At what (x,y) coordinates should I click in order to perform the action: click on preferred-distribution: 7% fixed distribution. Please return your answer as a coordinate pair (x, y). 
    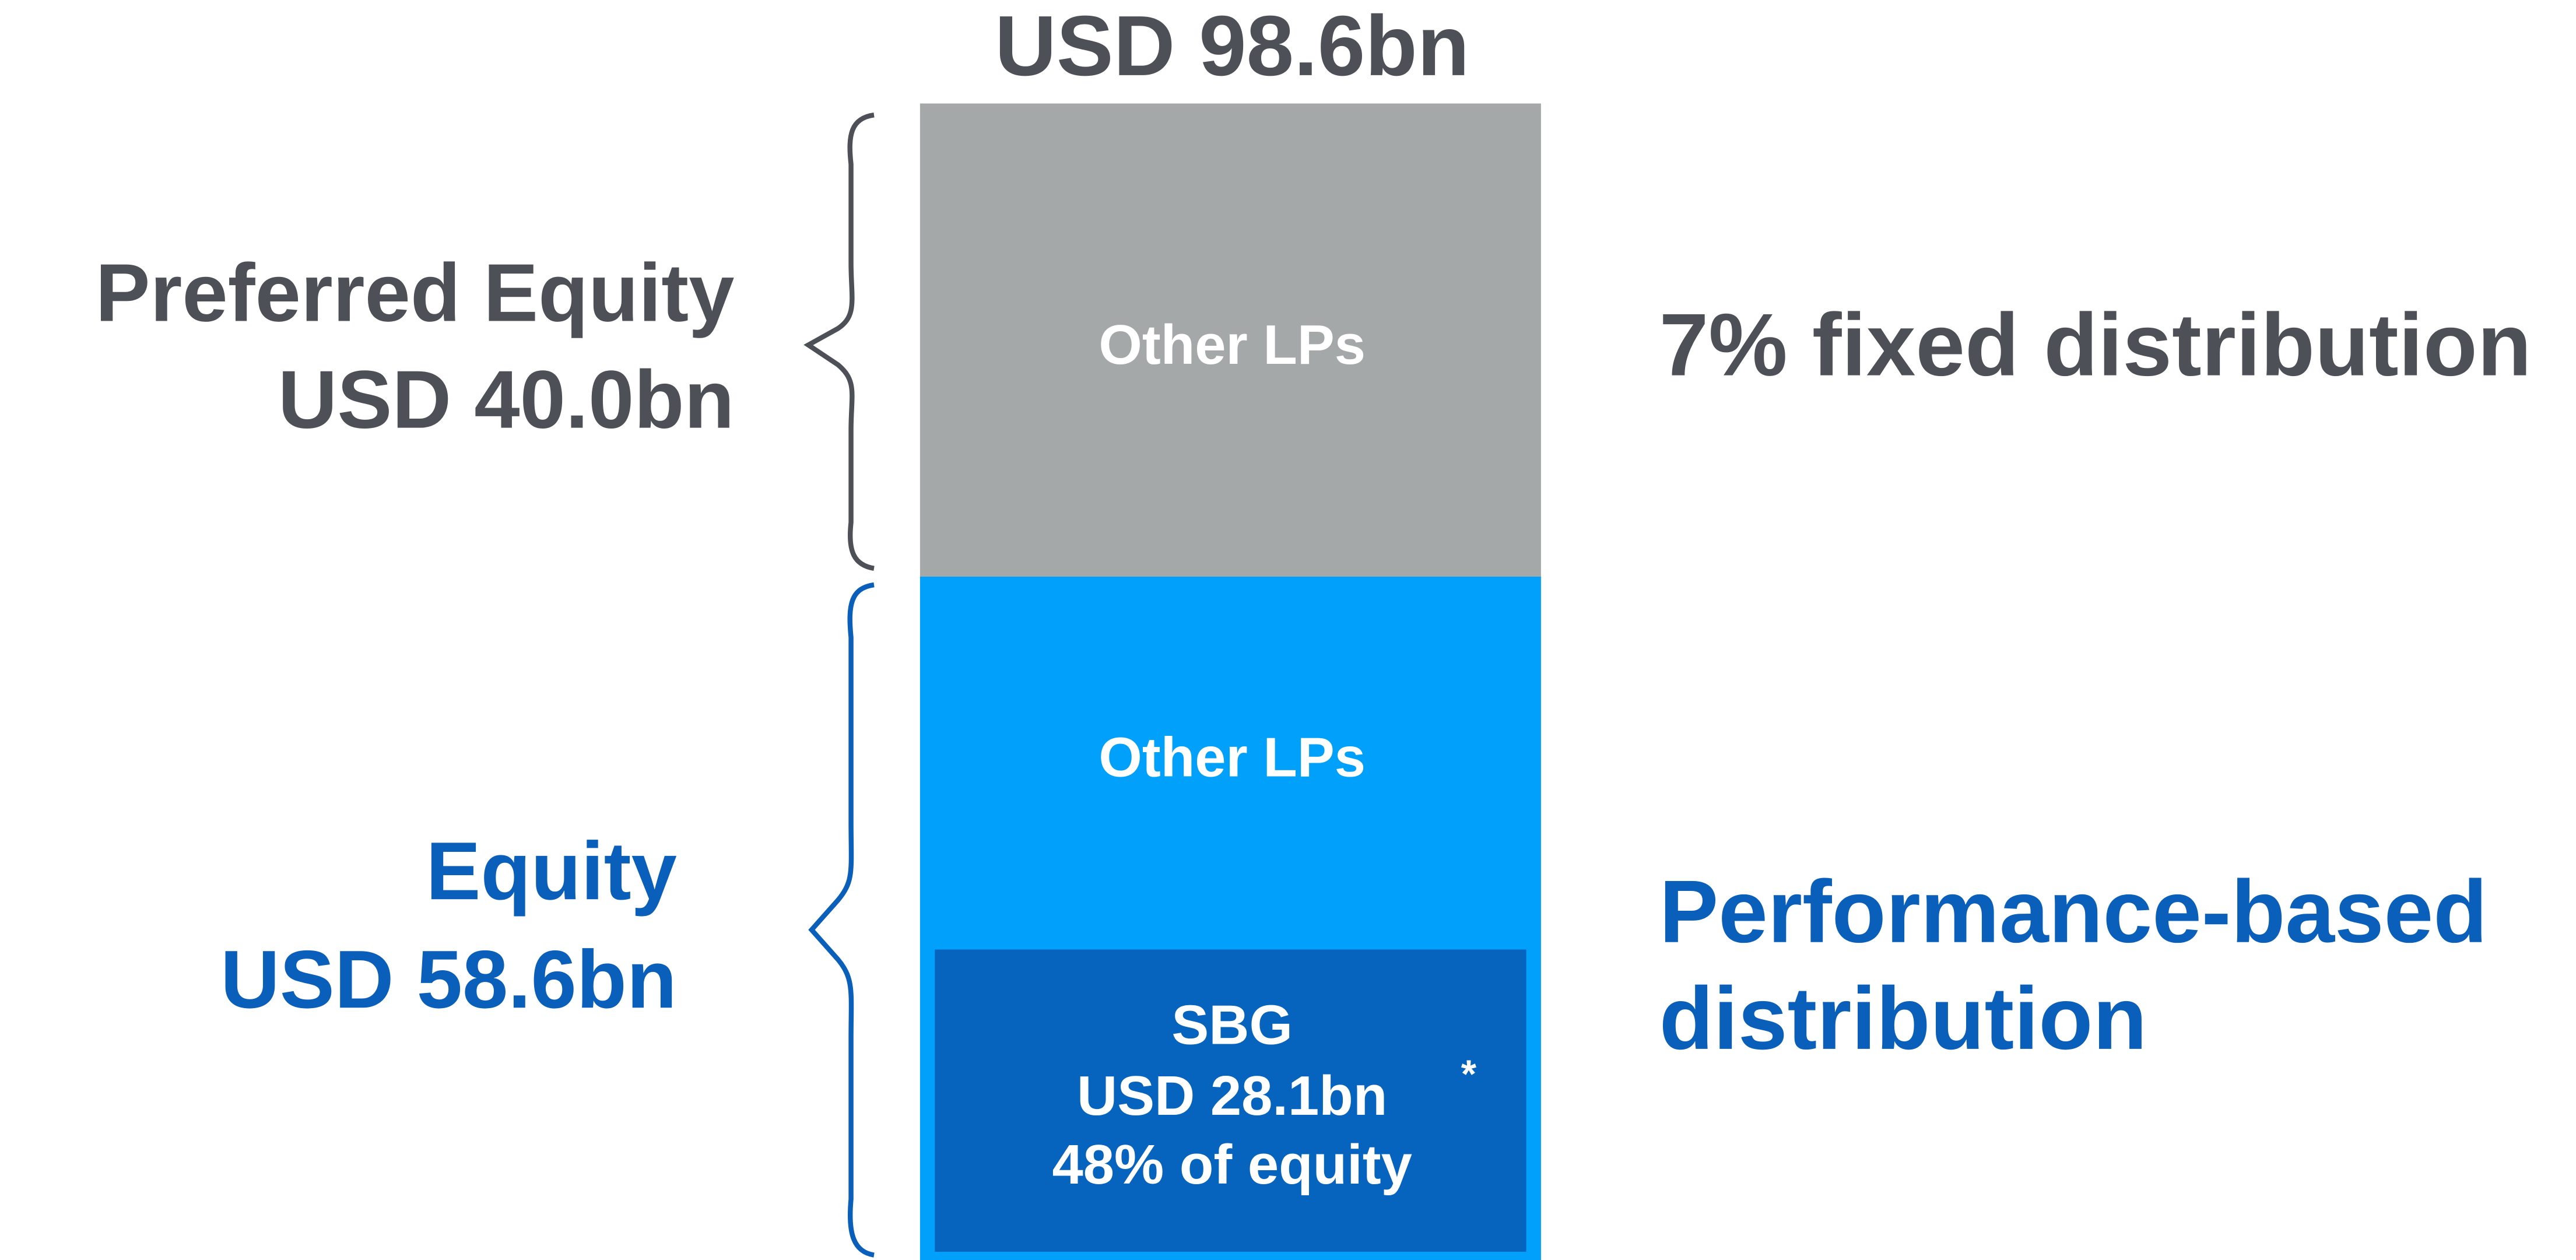
    Looking at the image, I should click on (2095, 345).